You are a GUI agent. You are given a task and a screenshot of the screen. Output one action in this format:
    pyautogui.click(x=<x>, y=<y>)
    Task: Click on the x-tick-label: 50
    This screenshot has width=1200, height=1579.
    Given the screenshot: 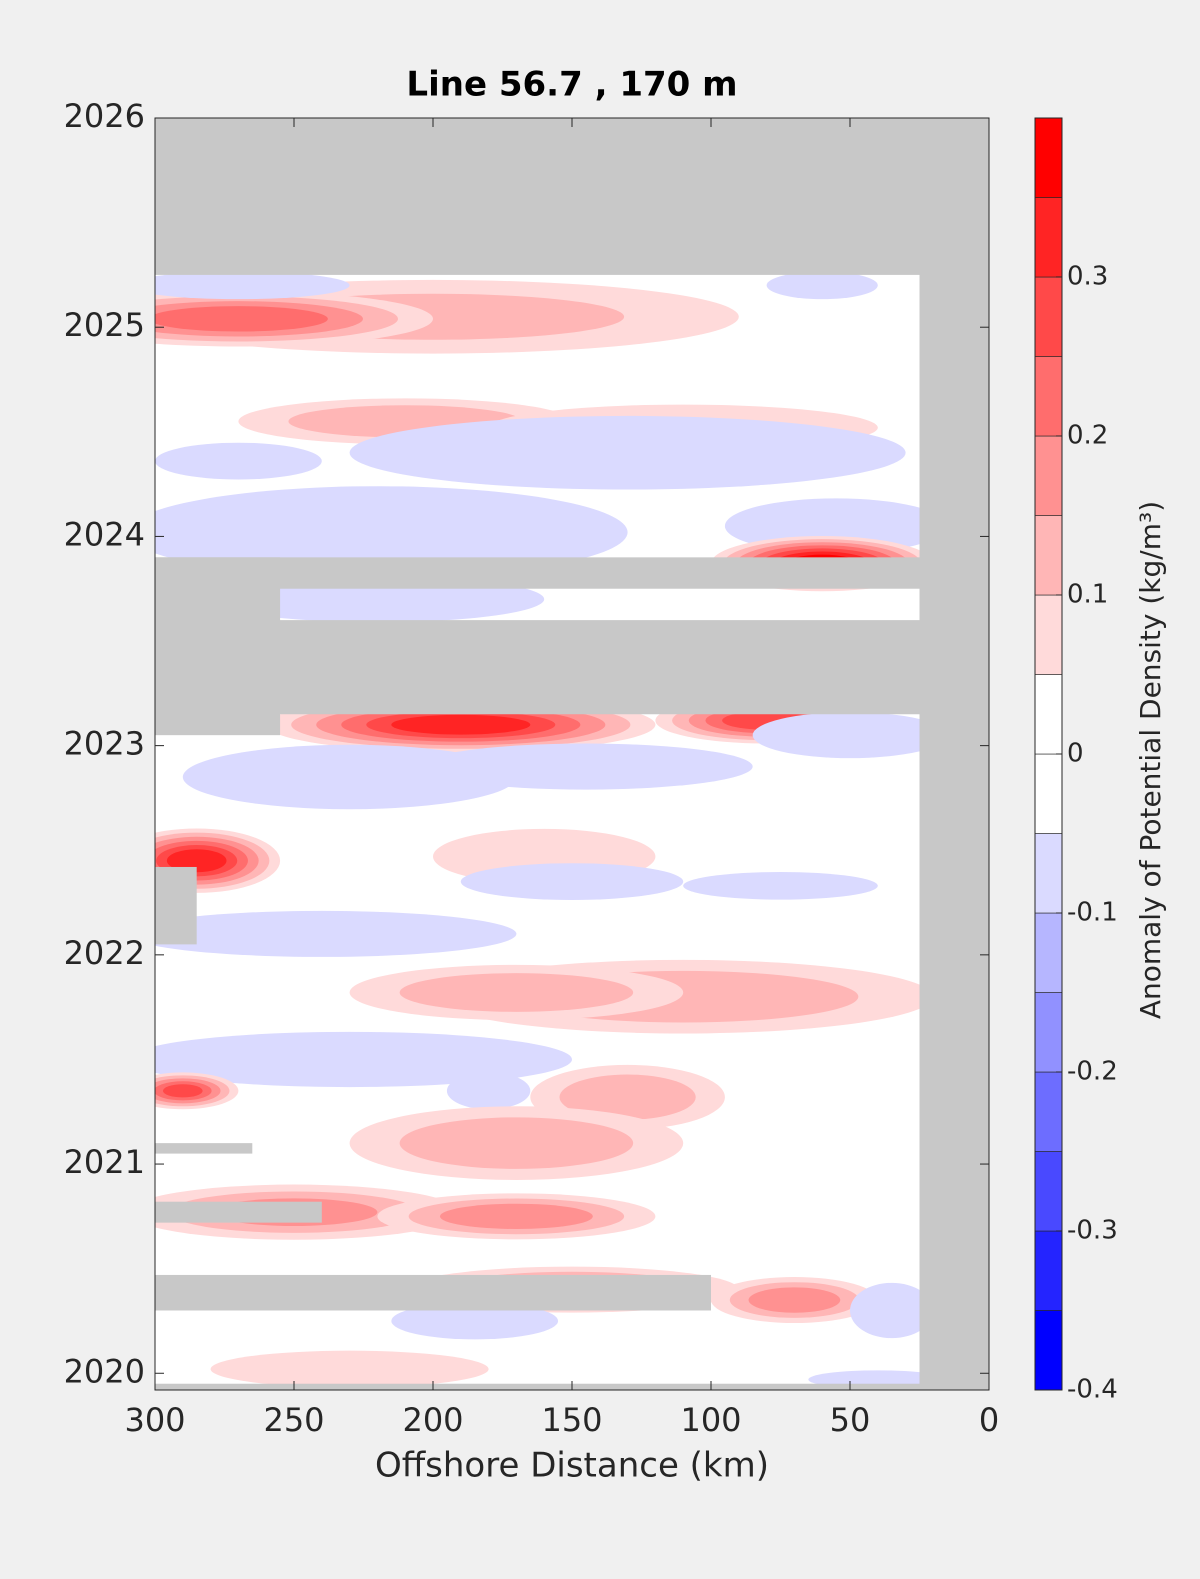 What is the action you would take?
    pyautogui.click(x=850, y=1420)
    